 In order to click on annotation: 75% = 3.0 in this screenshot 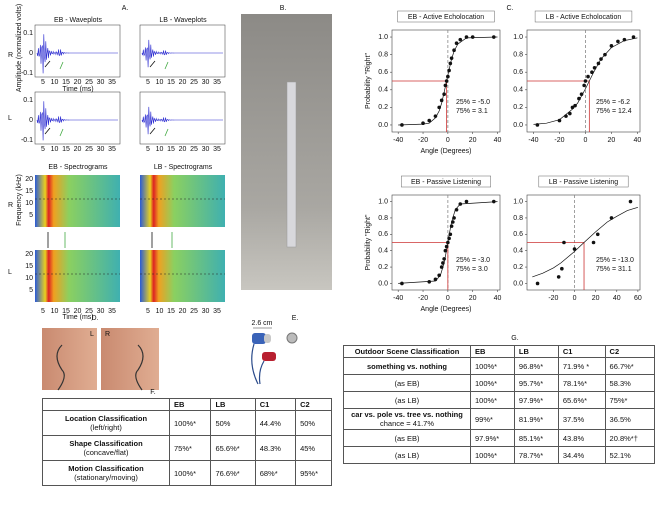, I will do `click(472, 269)`.